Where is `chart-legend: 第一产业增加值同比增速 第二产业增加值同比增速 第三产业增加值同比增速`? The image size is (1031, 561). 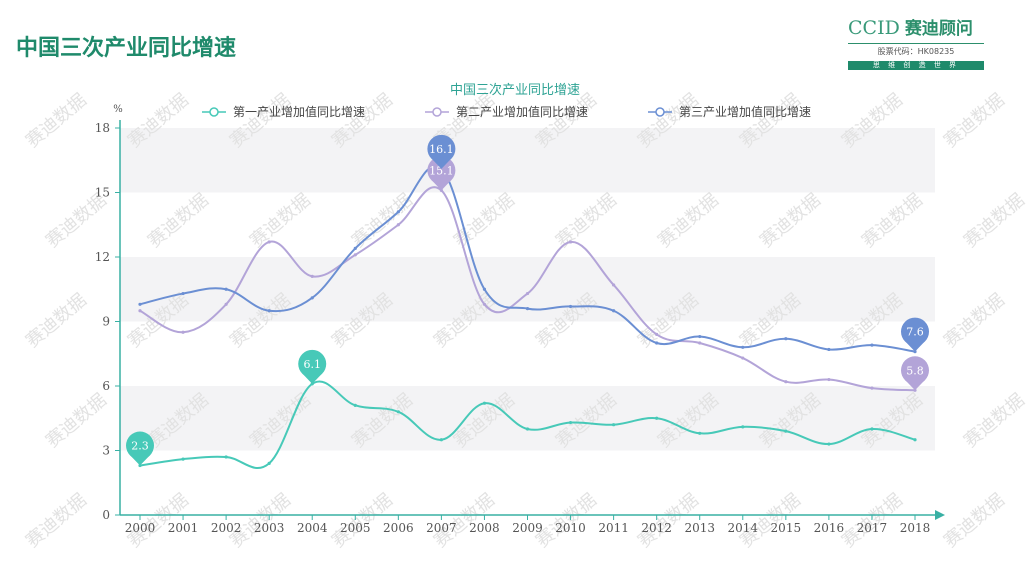
chart-legend: 第一产业增加值同比增速 第二产业增加值同比增速 第三产业增加值同比增速 is located at coordinates (506, 111).